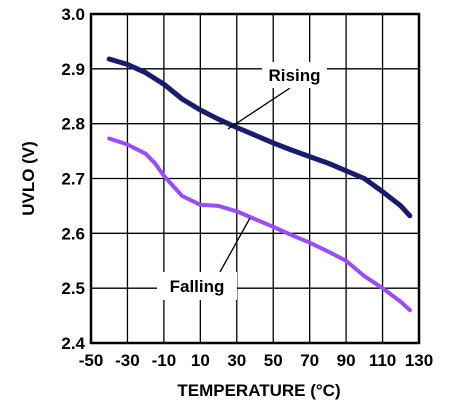 This screenshot has width=453, height=407. I want to click on y-tick-label: 2.6, so click(73, 233).